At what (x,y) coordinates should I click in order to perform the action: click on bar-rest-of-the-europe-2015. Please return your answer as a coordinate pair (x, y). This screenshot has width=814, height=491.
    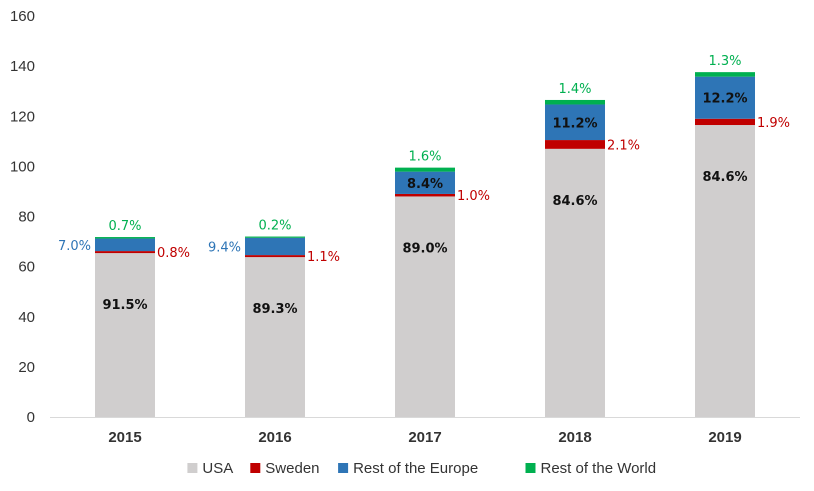
    Looking at the image, I should click on (125, 245).